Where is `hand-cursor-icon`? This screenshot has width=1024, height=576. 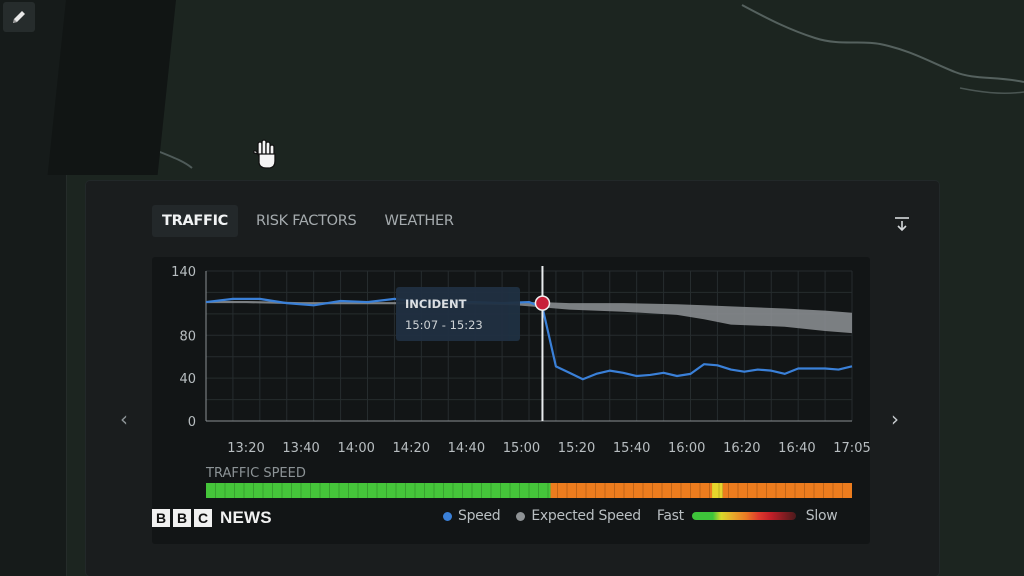
hand-cursor-icon is located at coordinates (264, 154).